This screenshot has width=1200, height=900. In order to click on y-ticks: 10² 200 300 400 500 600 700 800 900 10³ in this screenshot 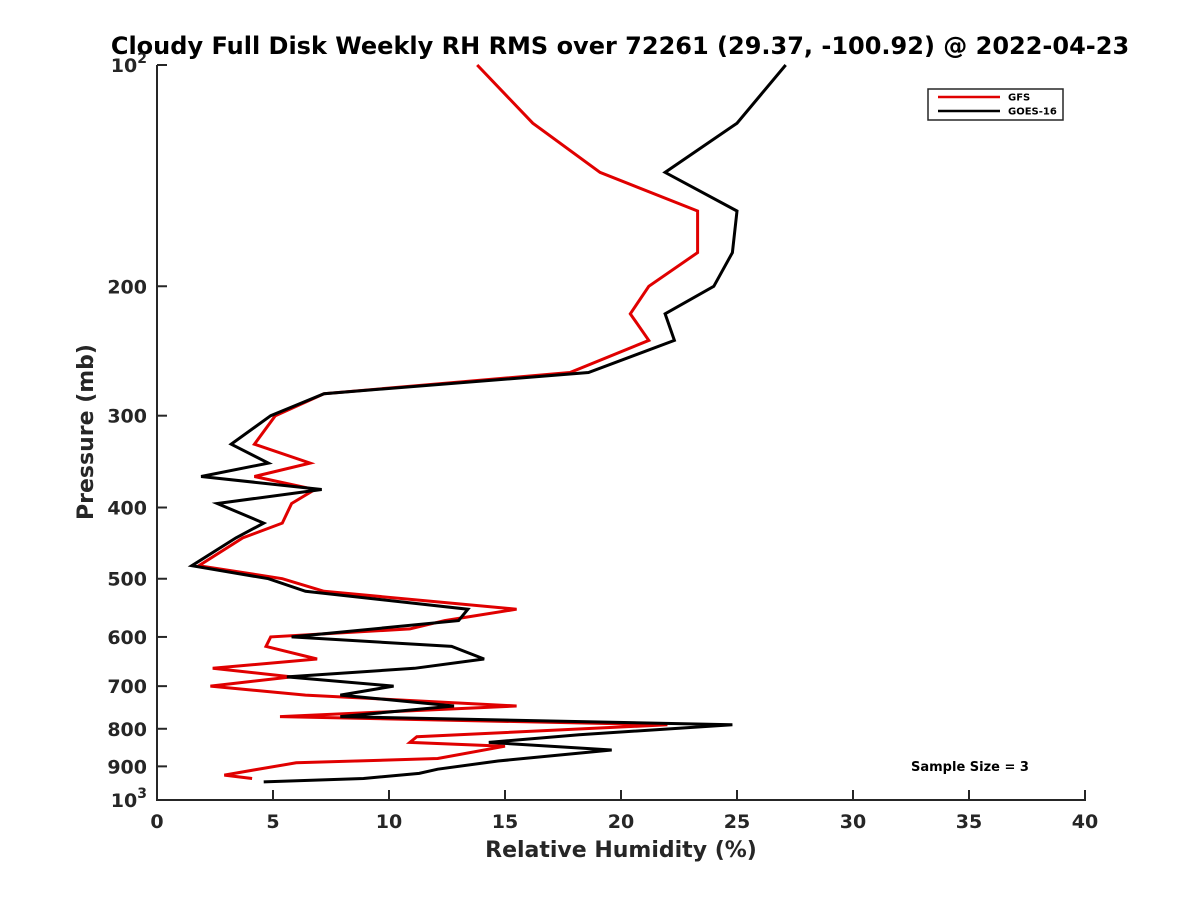, I will do `click(137, 431)`.